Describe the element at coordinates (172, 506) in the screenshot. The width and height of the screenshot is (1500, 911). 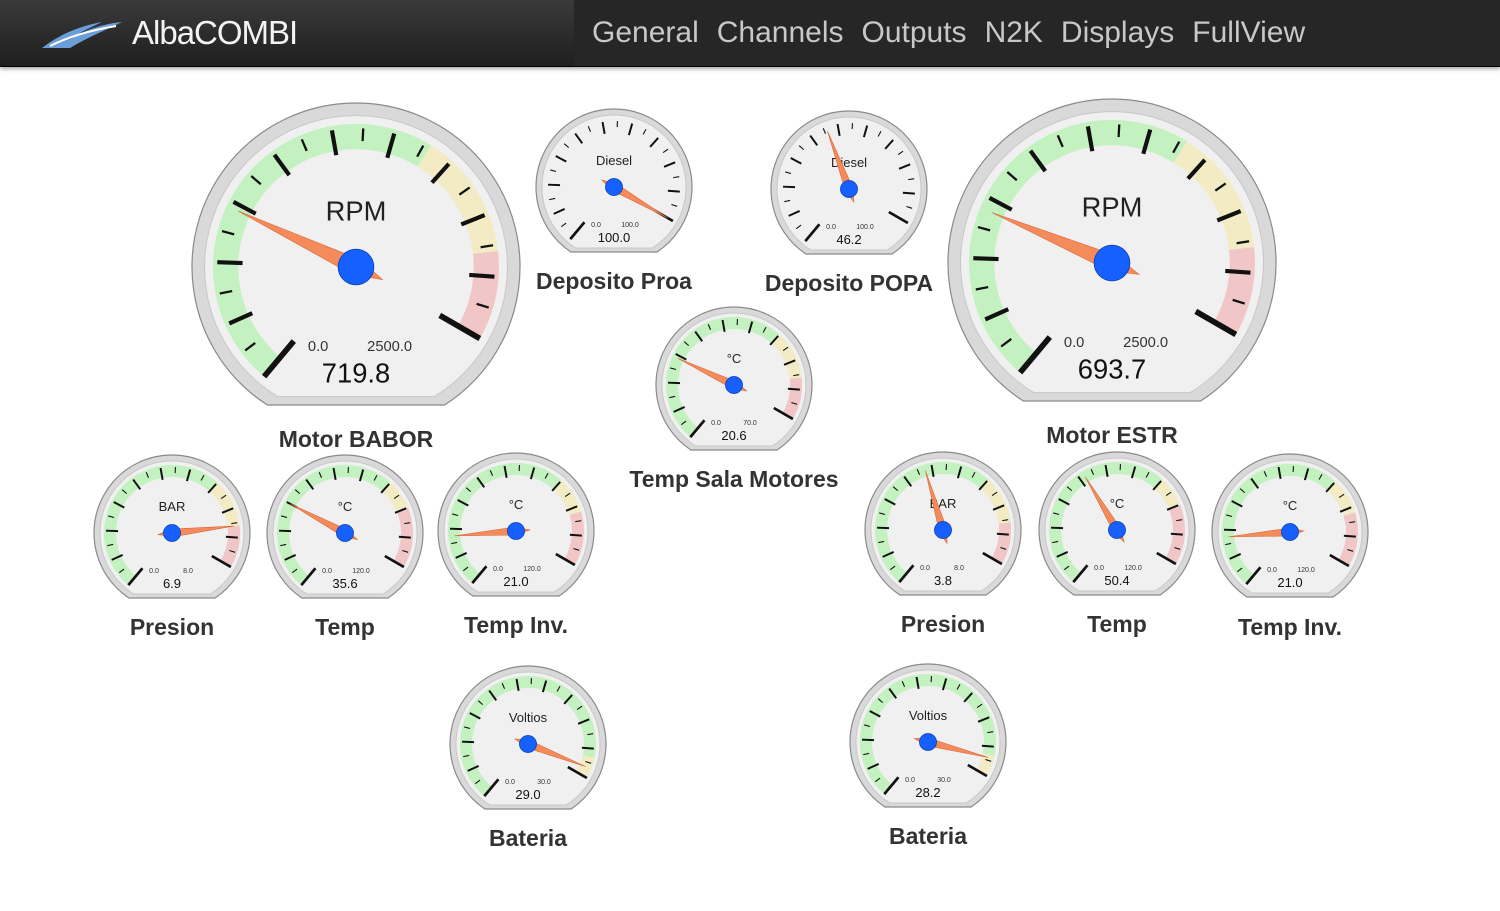
I see `gauge-title: BAR` at that location.